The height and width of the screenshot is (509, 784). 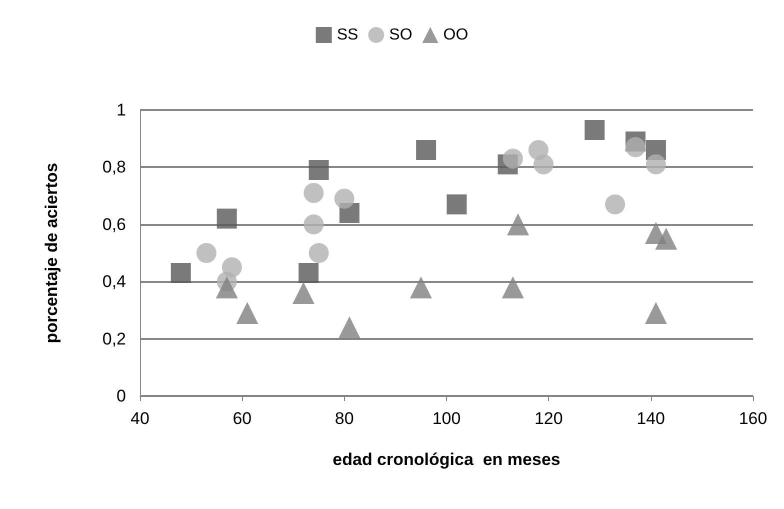 What do you see at coordinates (344, 418) in the screenshot?
I see `x-tick-label: 80` at bounding box center [344, 418].